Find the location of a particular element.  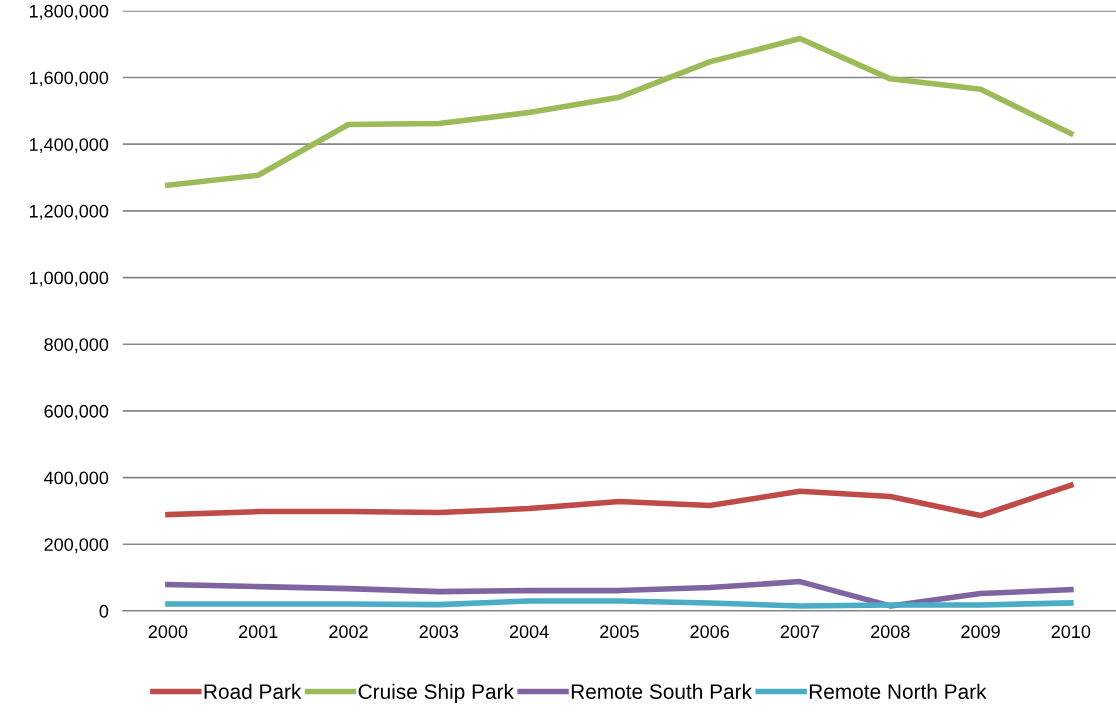

x-tick-label: 2001 is located at coordinates (258, 632).